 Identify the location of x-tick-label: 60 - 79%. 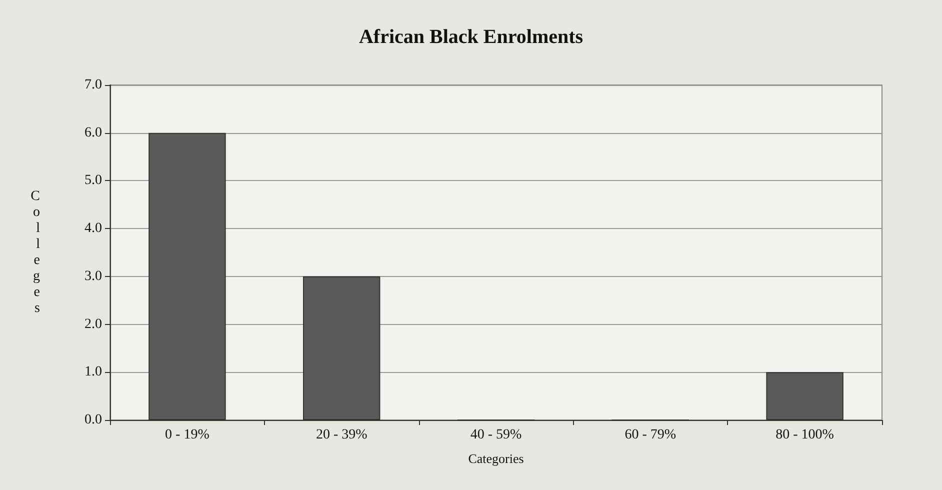
(650, 435).